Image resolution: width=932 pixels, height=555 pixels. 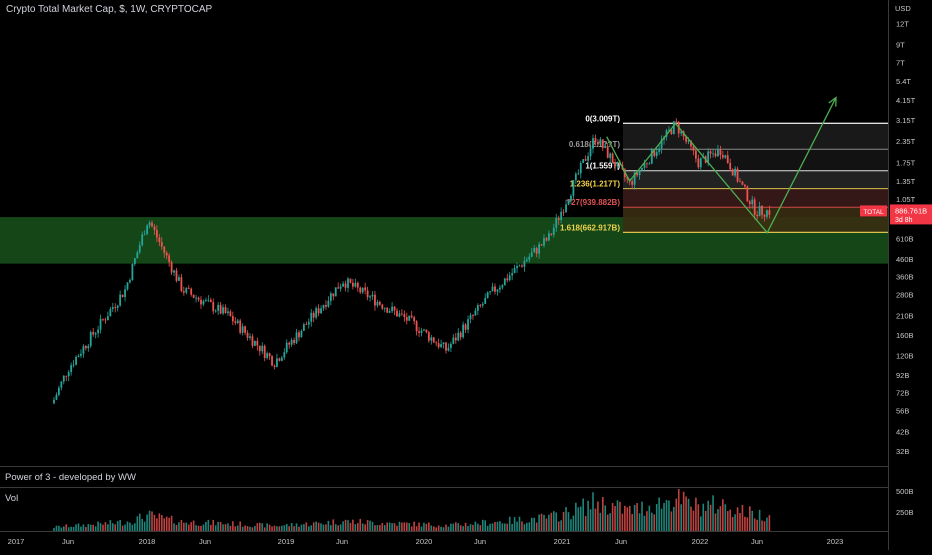 What do you see at coordinates (902, 24) in the screenshot?
I see `price-tick-label: 12T` at bounding box center [902, 24].